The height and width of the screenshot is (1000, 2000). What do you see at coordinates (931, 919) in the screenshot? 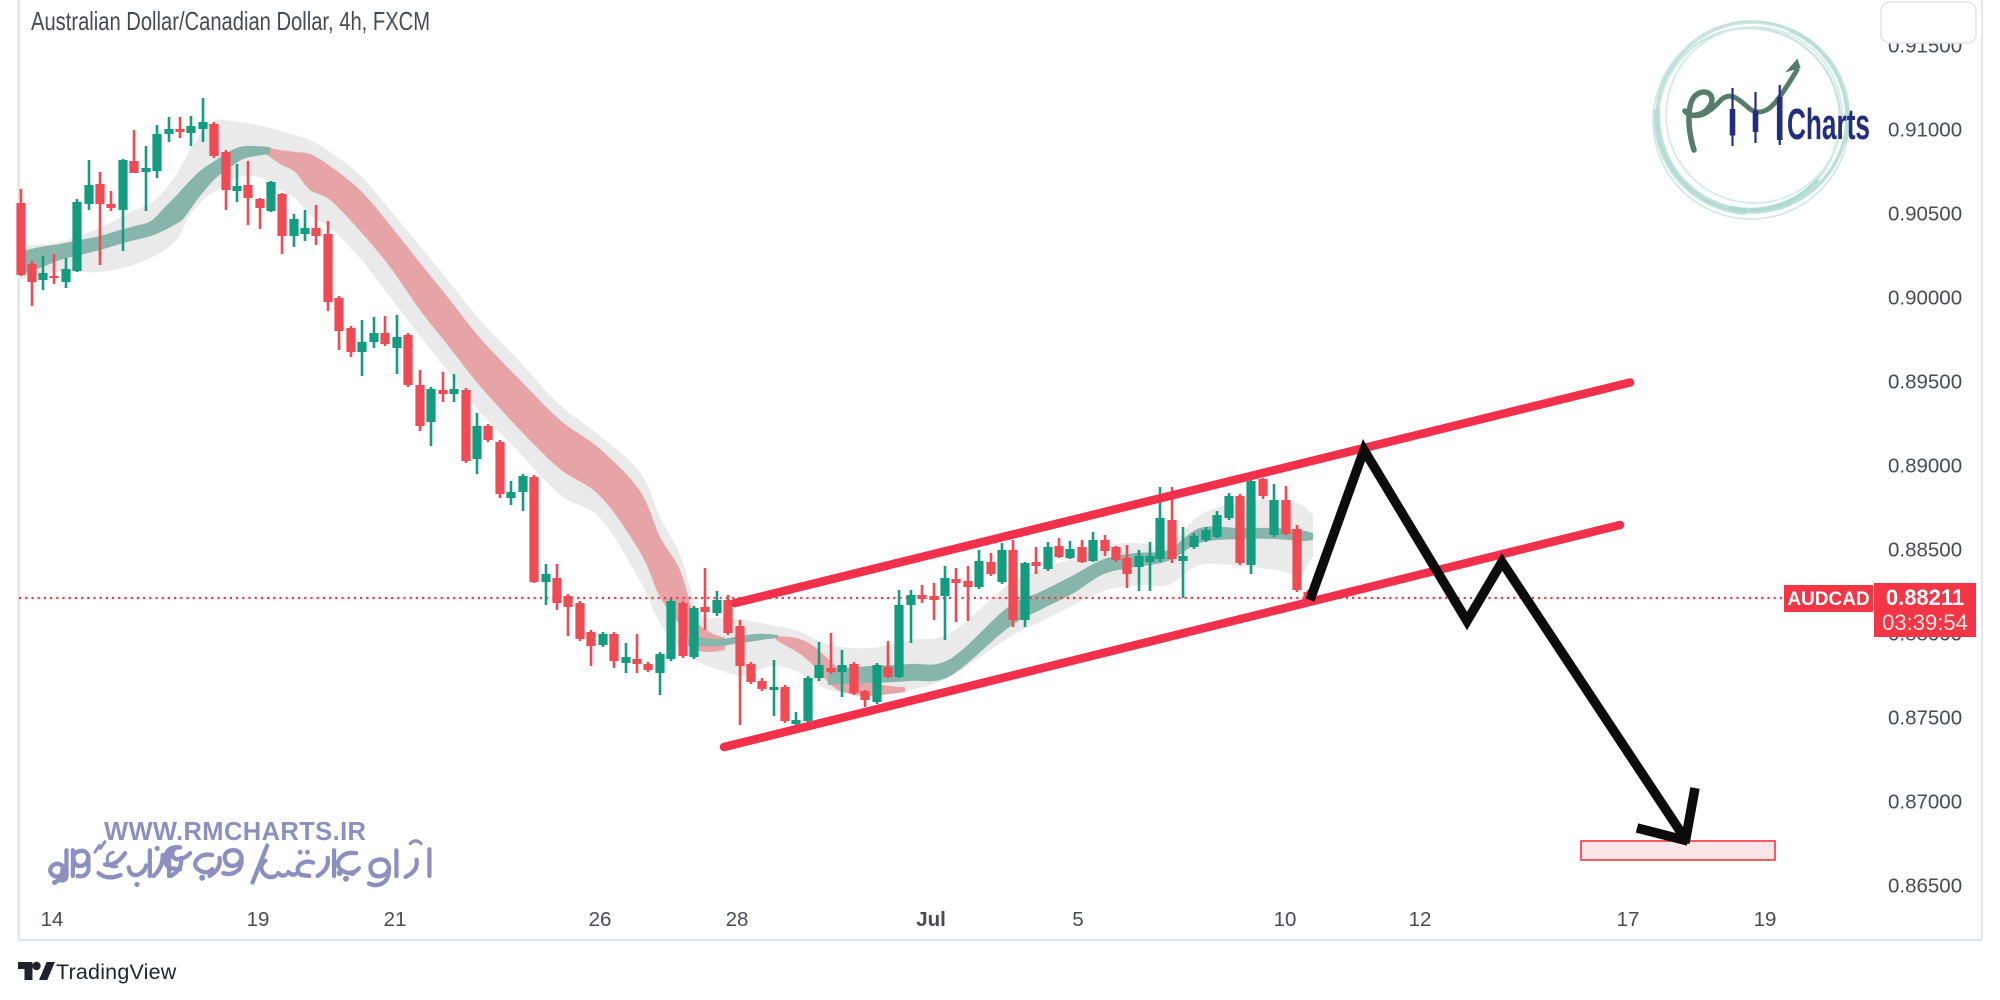
I see `svg-text: Jul` at bounding box center [931, 919].